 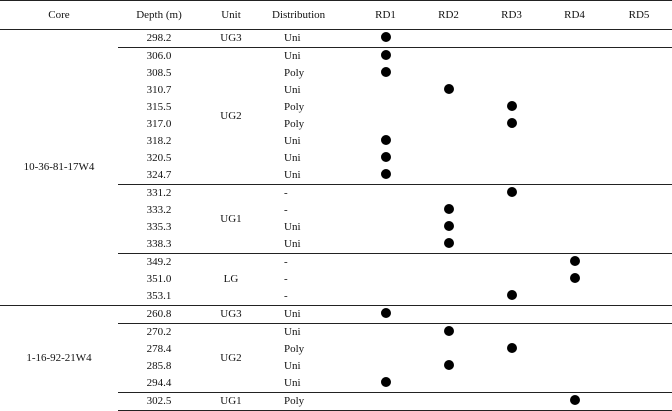 I want to click on depth-cell: 260.8, so click(x=159, y=314).